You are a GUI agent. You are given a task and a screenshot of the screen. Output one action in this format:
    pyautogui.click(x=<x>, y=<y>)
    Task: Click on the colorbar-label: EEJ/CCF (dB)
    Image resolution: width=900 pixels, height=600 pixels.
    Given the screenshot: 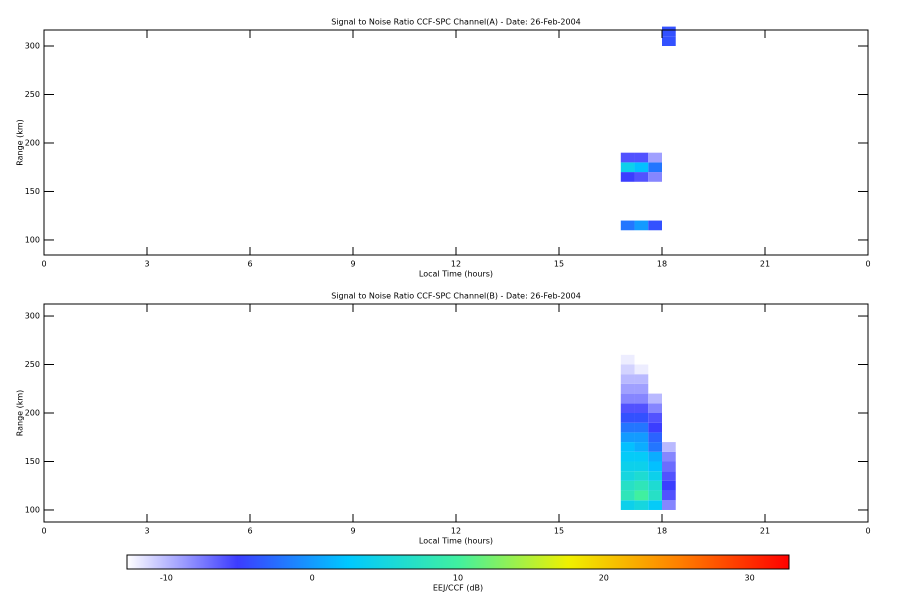 What is the action you would take?
    pyautogui.click(x=458, y=588)
    